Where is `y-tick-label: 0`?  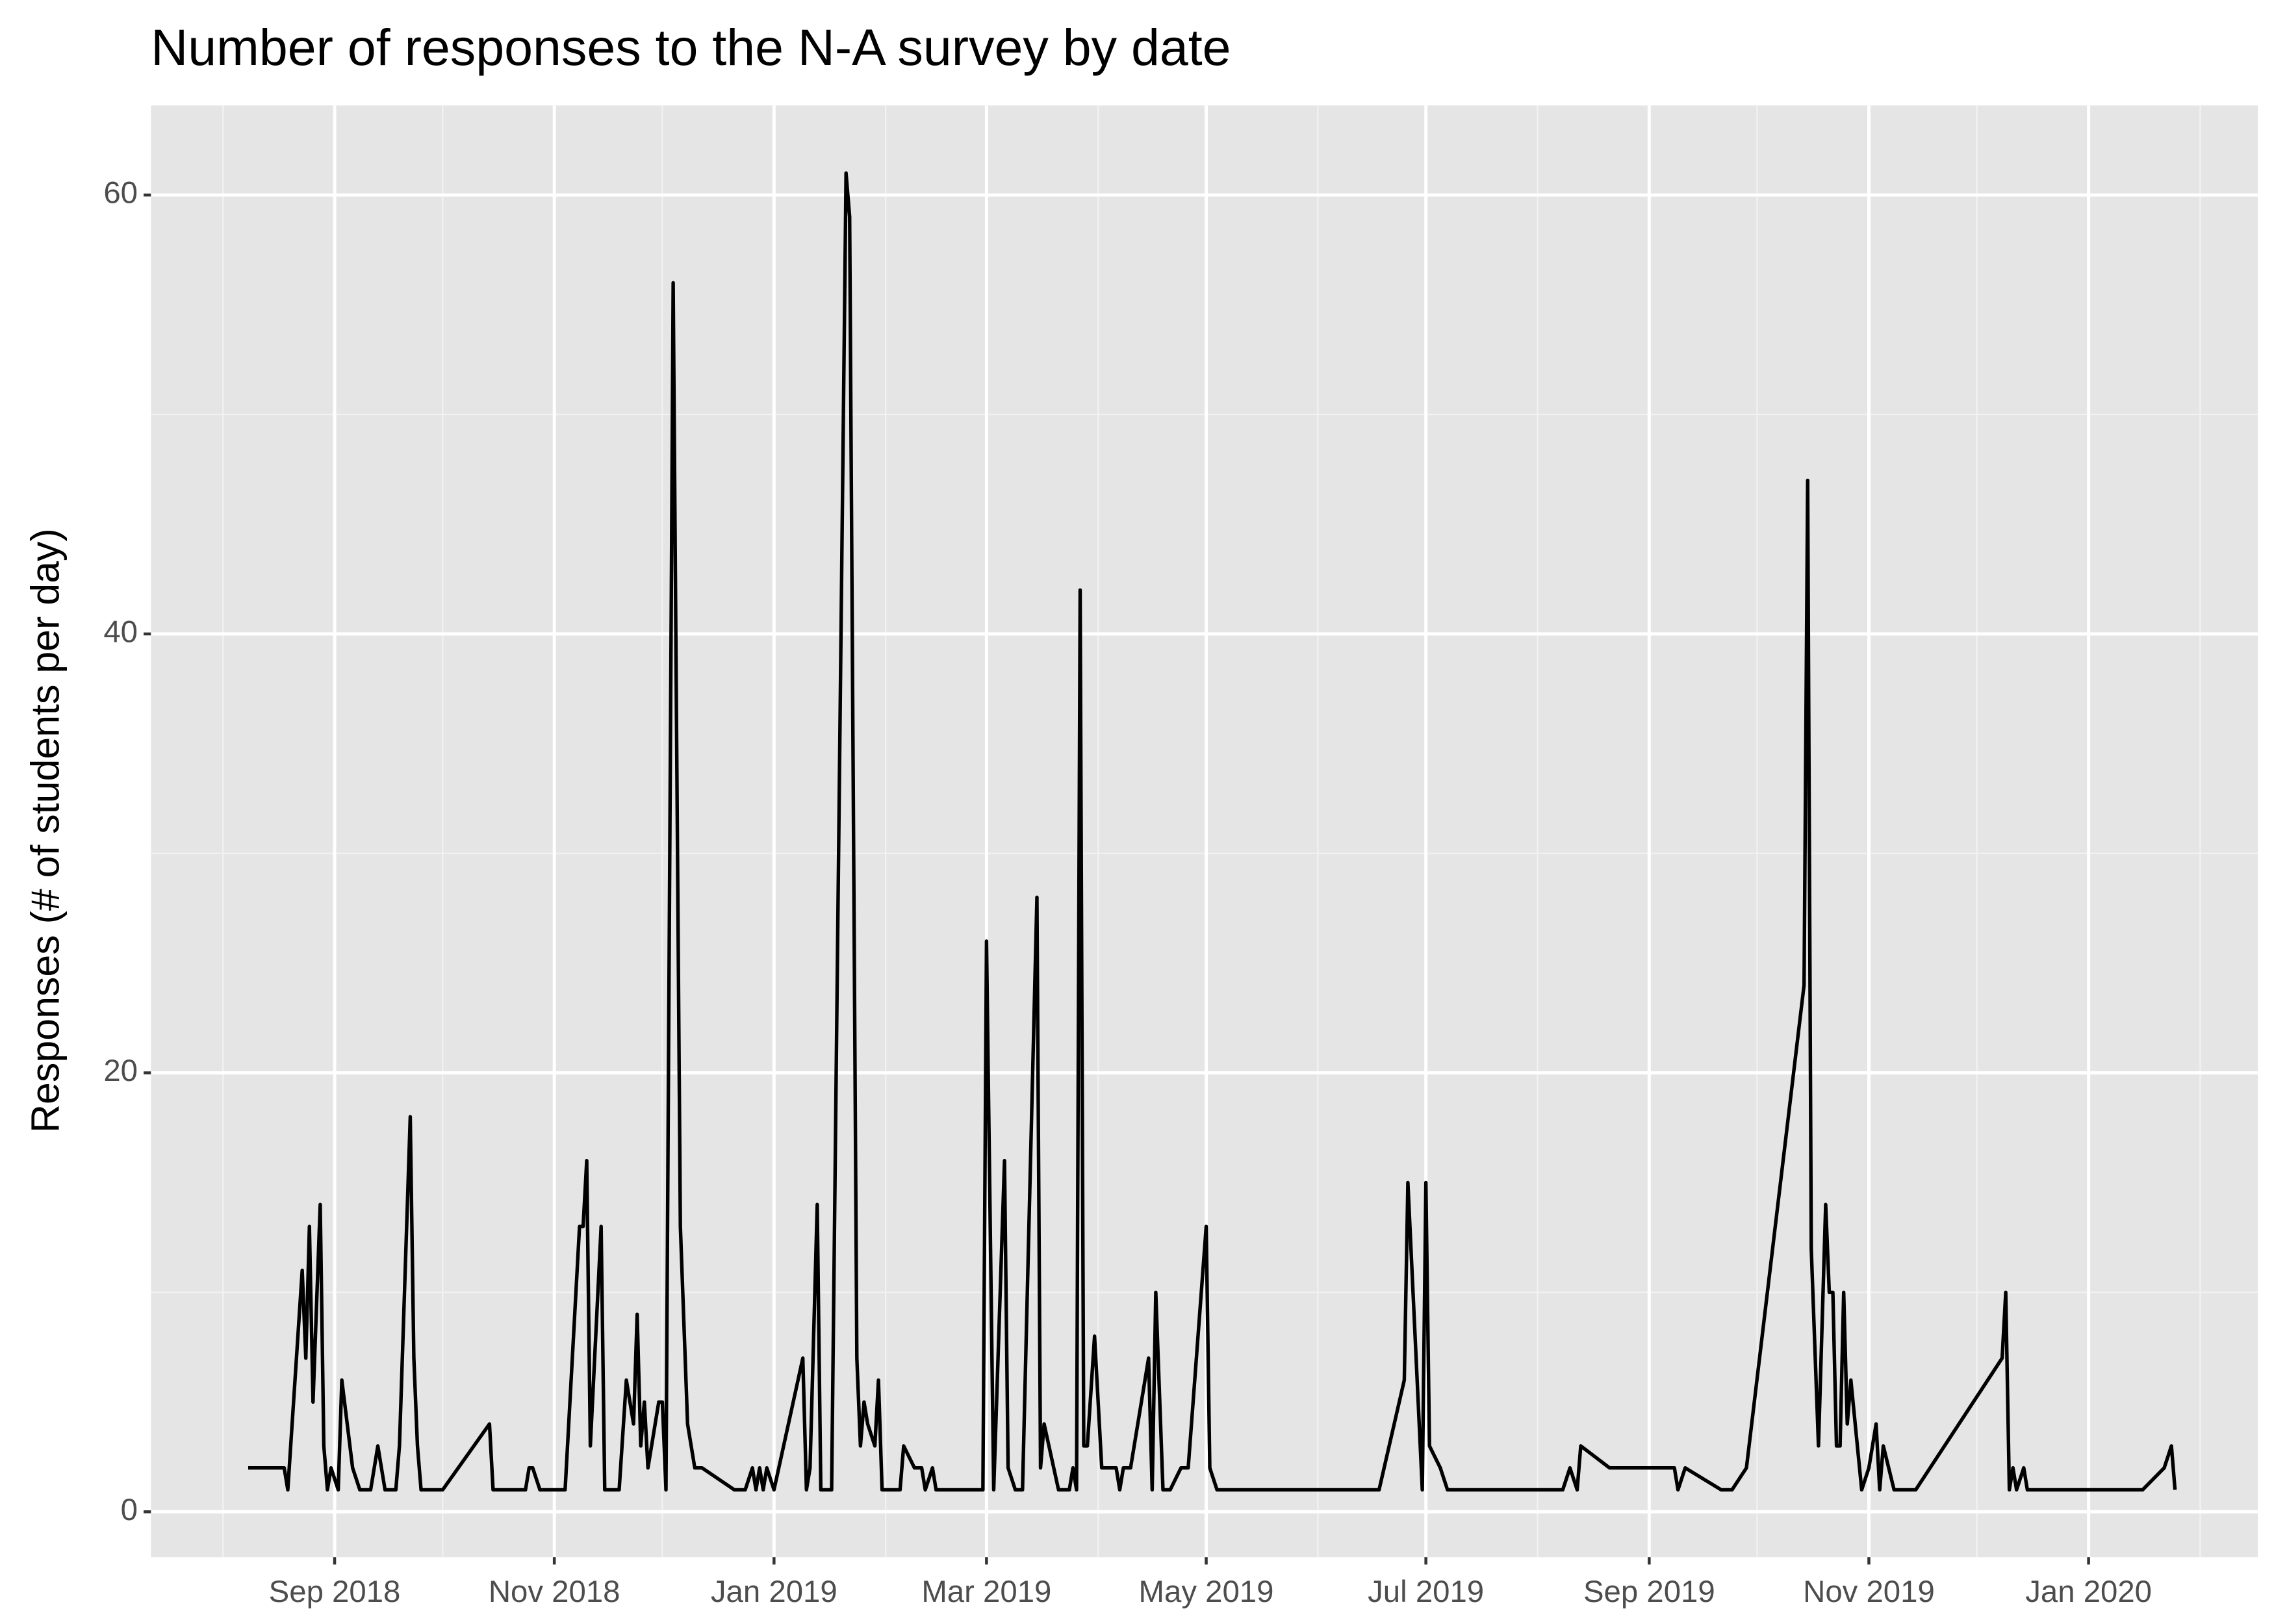
y-tick-label: 0 is located at coordinates (129, 1510).